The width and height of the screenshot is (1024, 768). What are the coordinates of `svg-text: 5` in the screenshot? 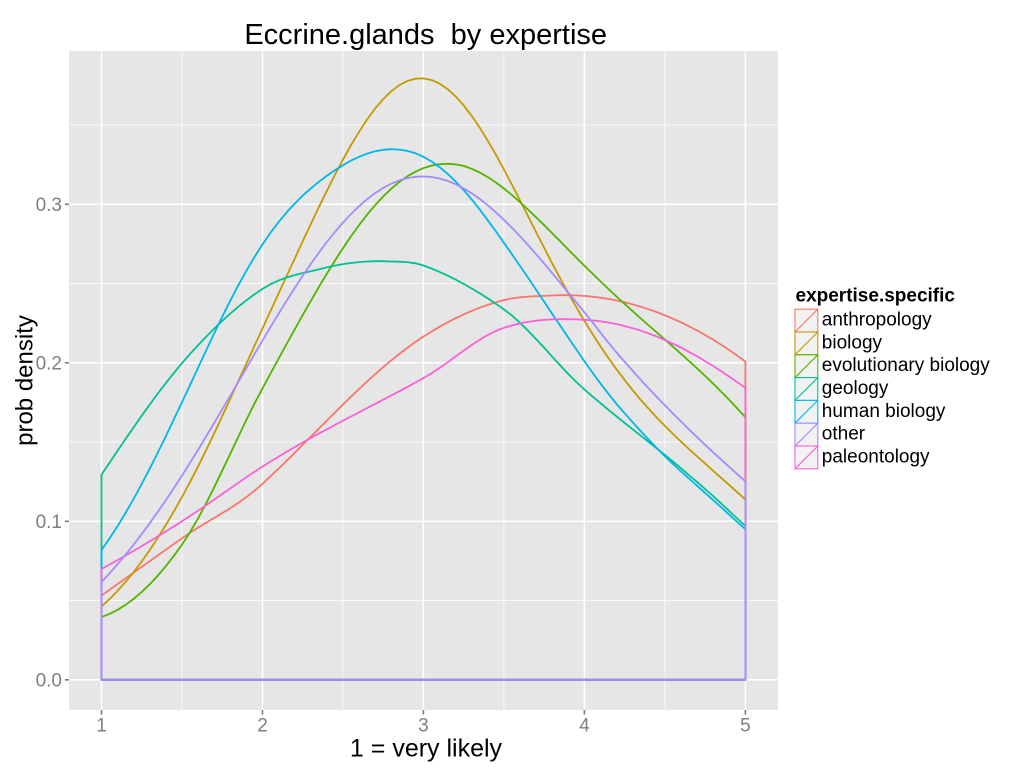 It's located at (745, 726).